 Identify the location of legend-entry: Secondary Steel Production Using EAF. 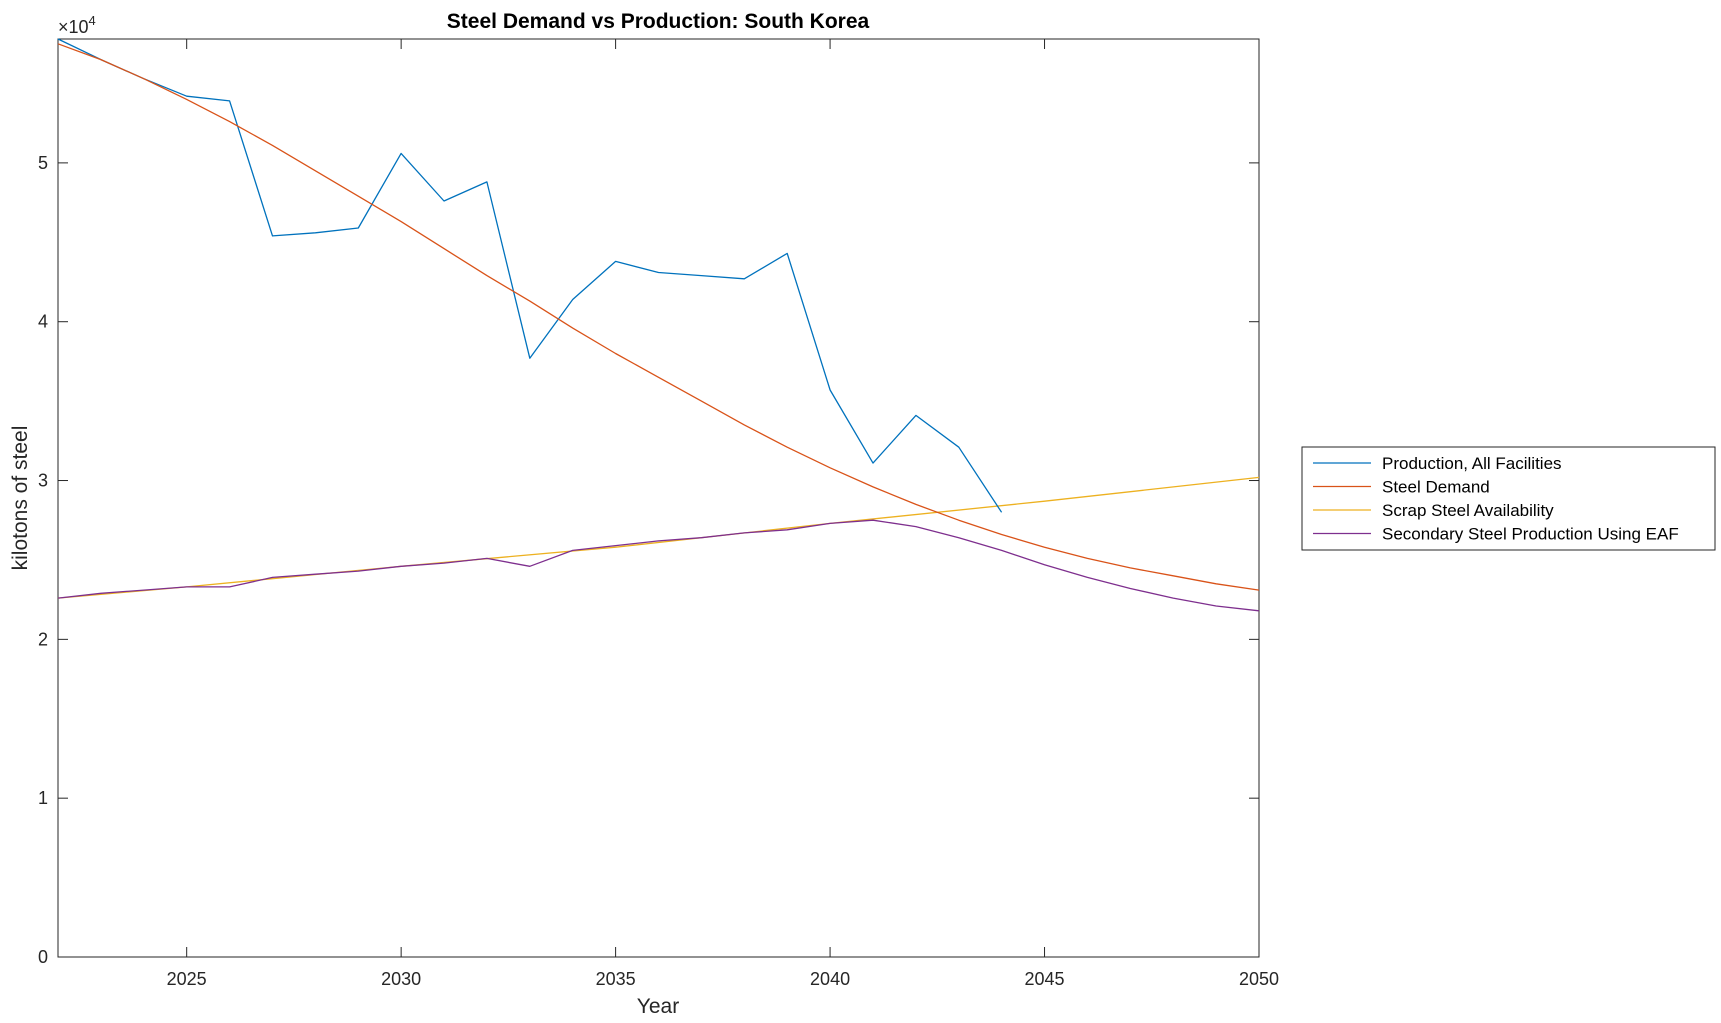
(1530, 534).